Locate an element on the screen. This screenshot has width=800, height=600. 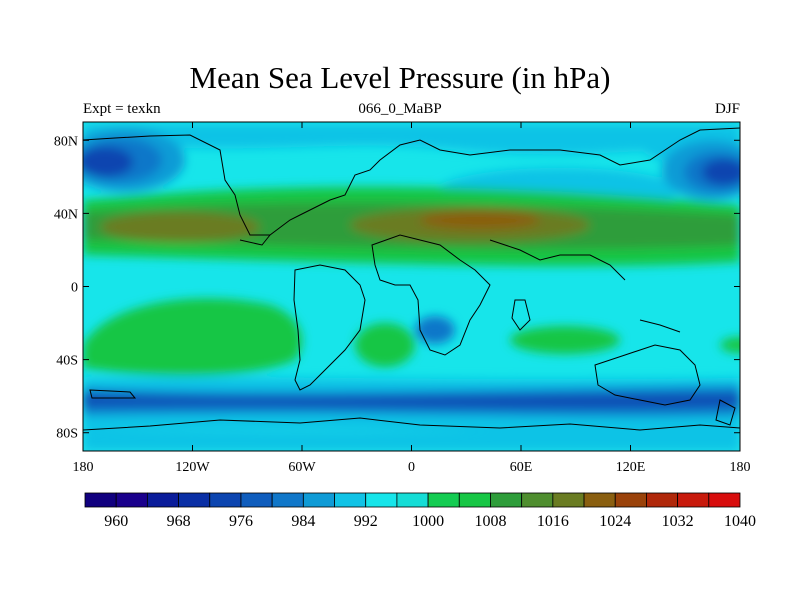
colorbar-label: 1024 is located at coordinates (615, 521).